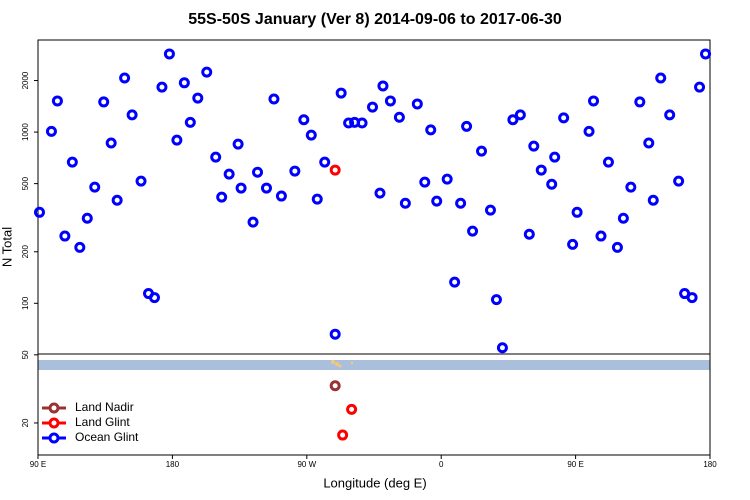 Image resolution: width=750 pixels, height=500 pixels. I want to click on y-tick-label: 100, so click(25, 303).